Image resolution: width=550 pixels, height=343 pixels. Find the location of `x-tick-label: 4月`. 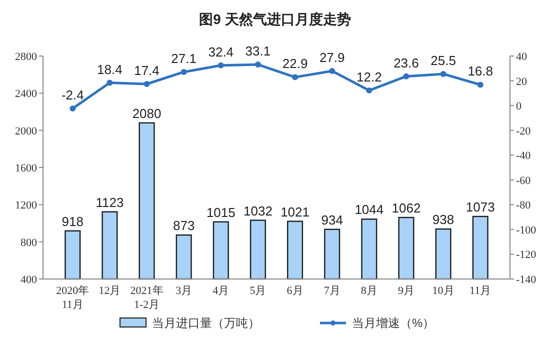

x-tick-label: 4月 is located at coordinates (221, 291).